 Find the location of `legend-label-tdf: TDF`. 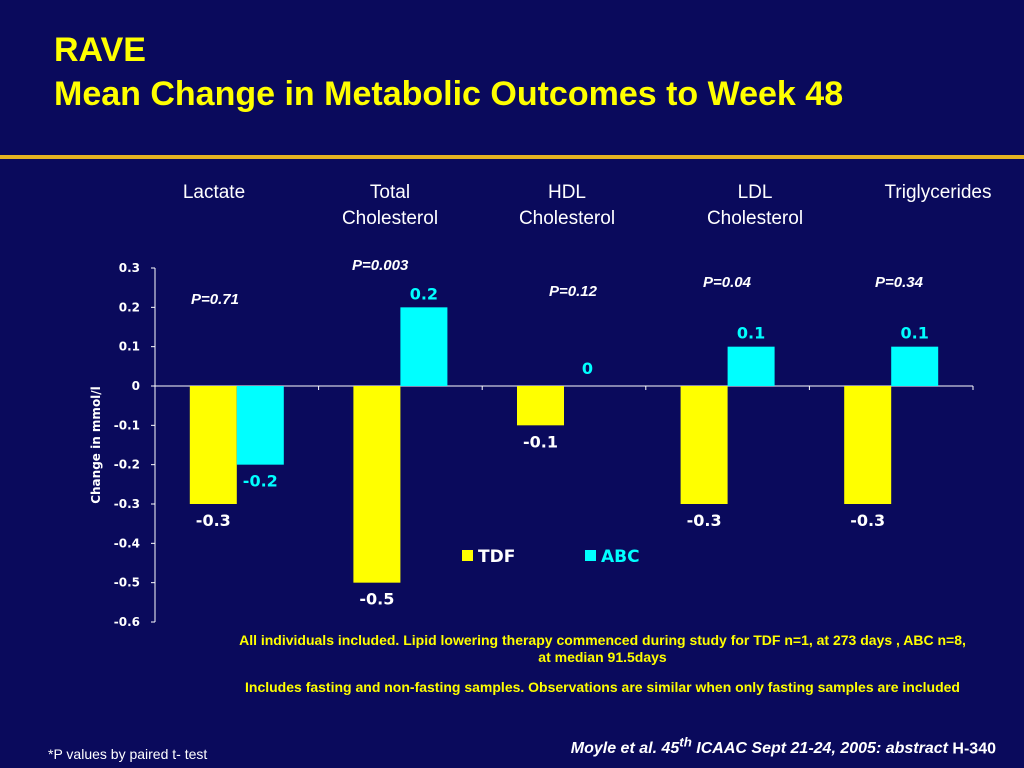

legend-label-tdf: TDF is located at coordinates (496, 557).